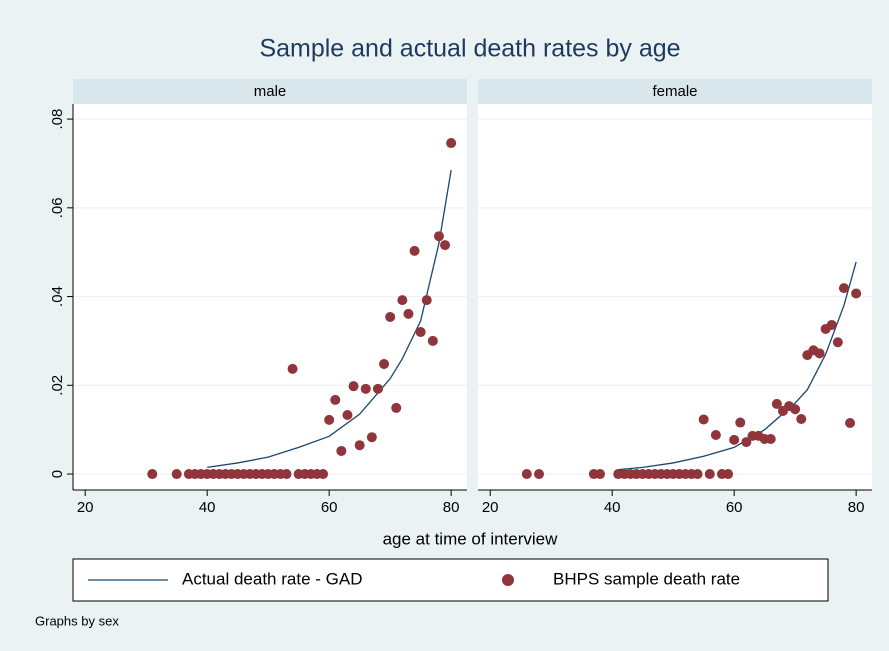  What do you see at coordinates (272, 578) in the screenshot?
I see `legend-label: Actual death rate - GAD` at bounding box center [272, 578].